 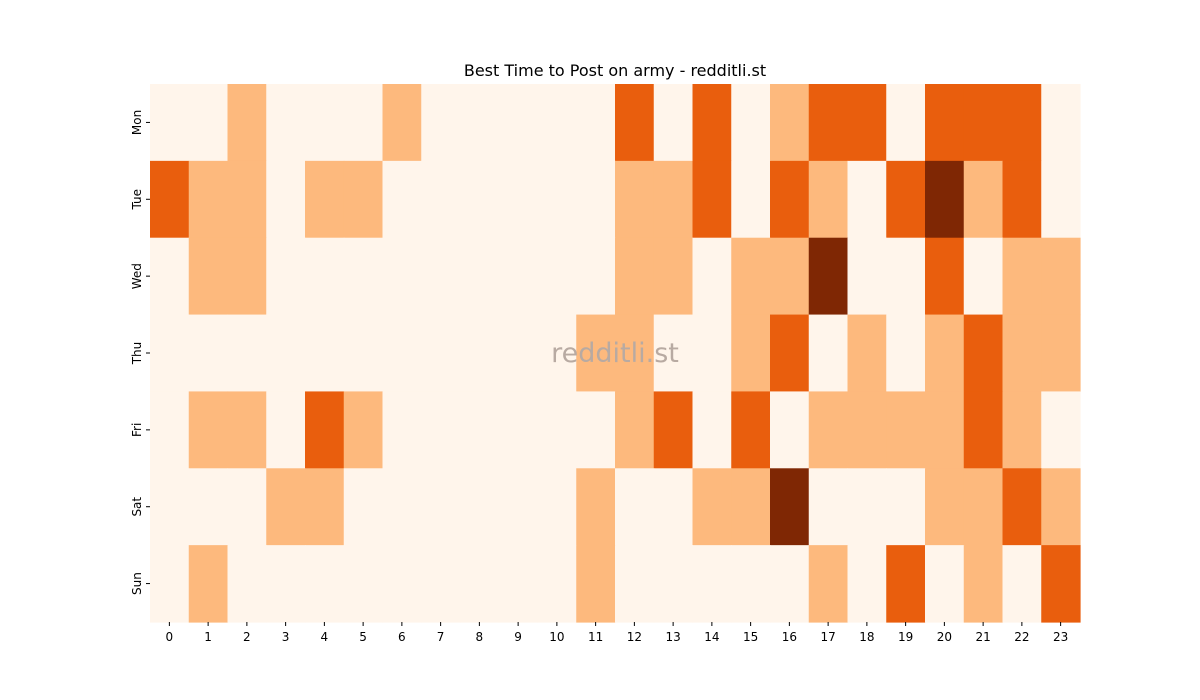 What do you see at coordinates (208, 637) in the screenshot?
I see `x-tick-label: 1` at bounding box center [208, 637].